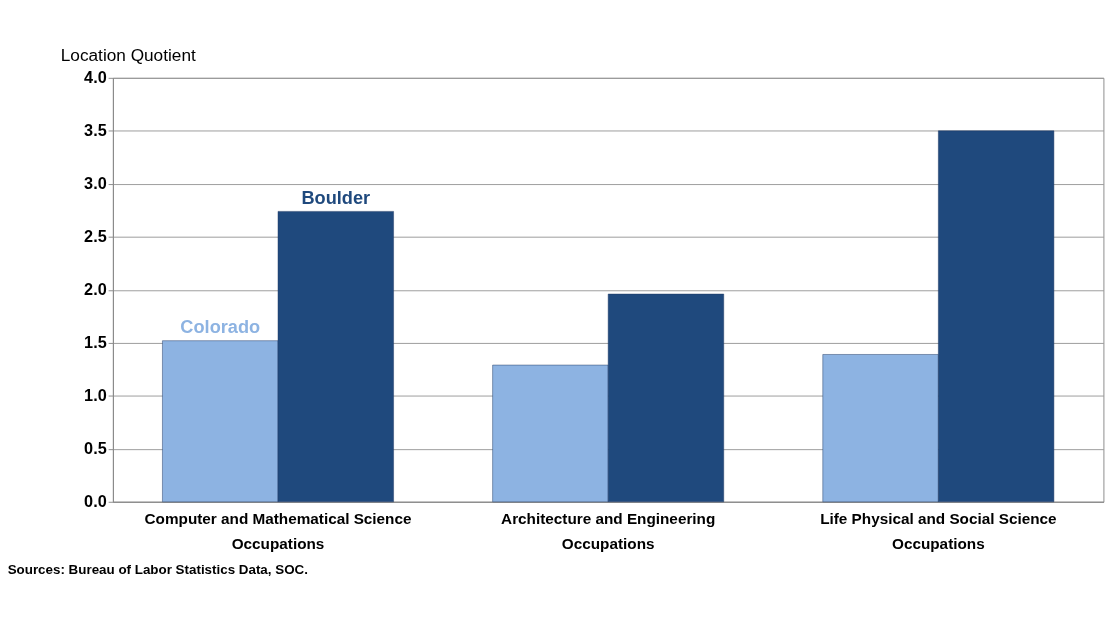 The image size is (1113, 623). What do you see at coordinates (95, 236) in the screenshot?
I see `y-tick-label: 2.5` at bounding box center [95, 236].